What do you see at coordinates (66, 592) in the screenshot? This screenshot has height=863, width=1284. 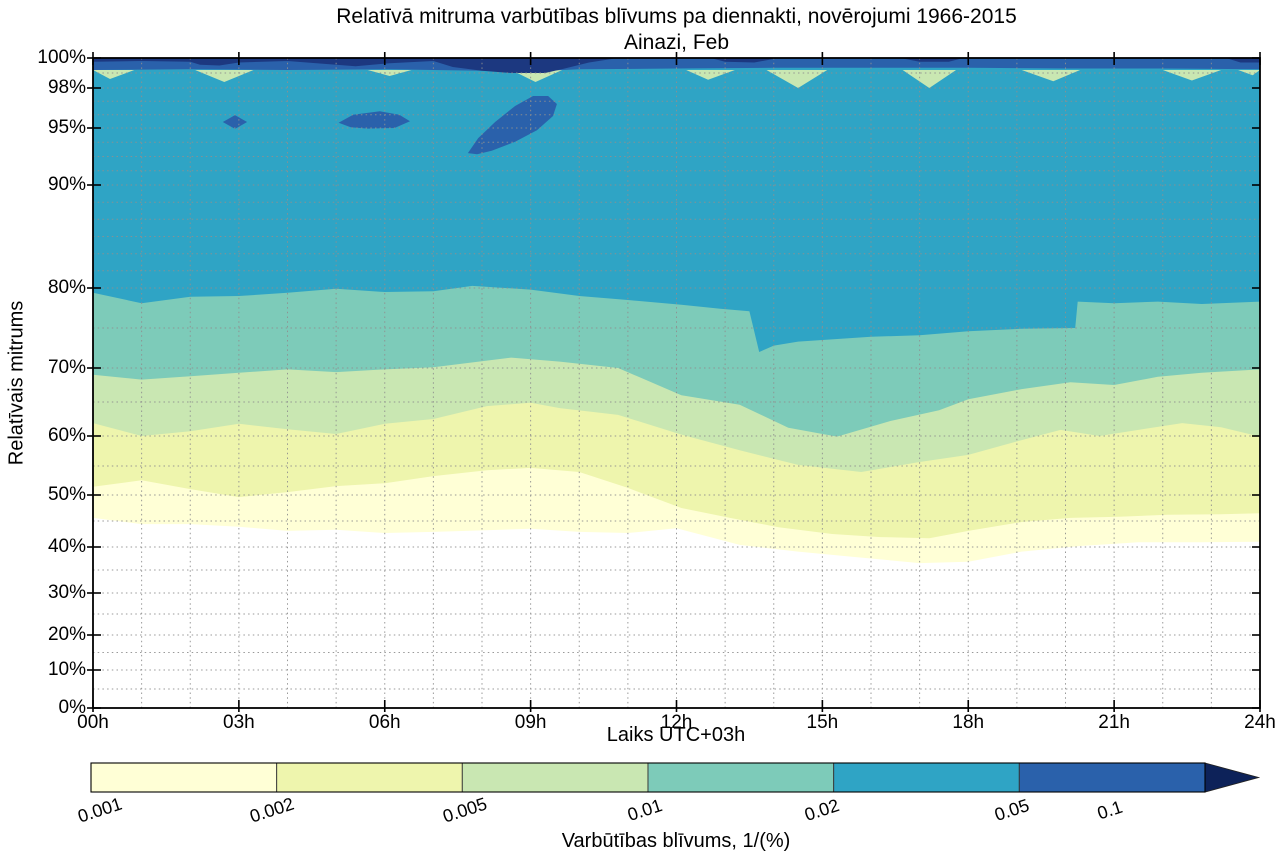 I see `y-tick-label: 30%` at bounding box center [66, 592].